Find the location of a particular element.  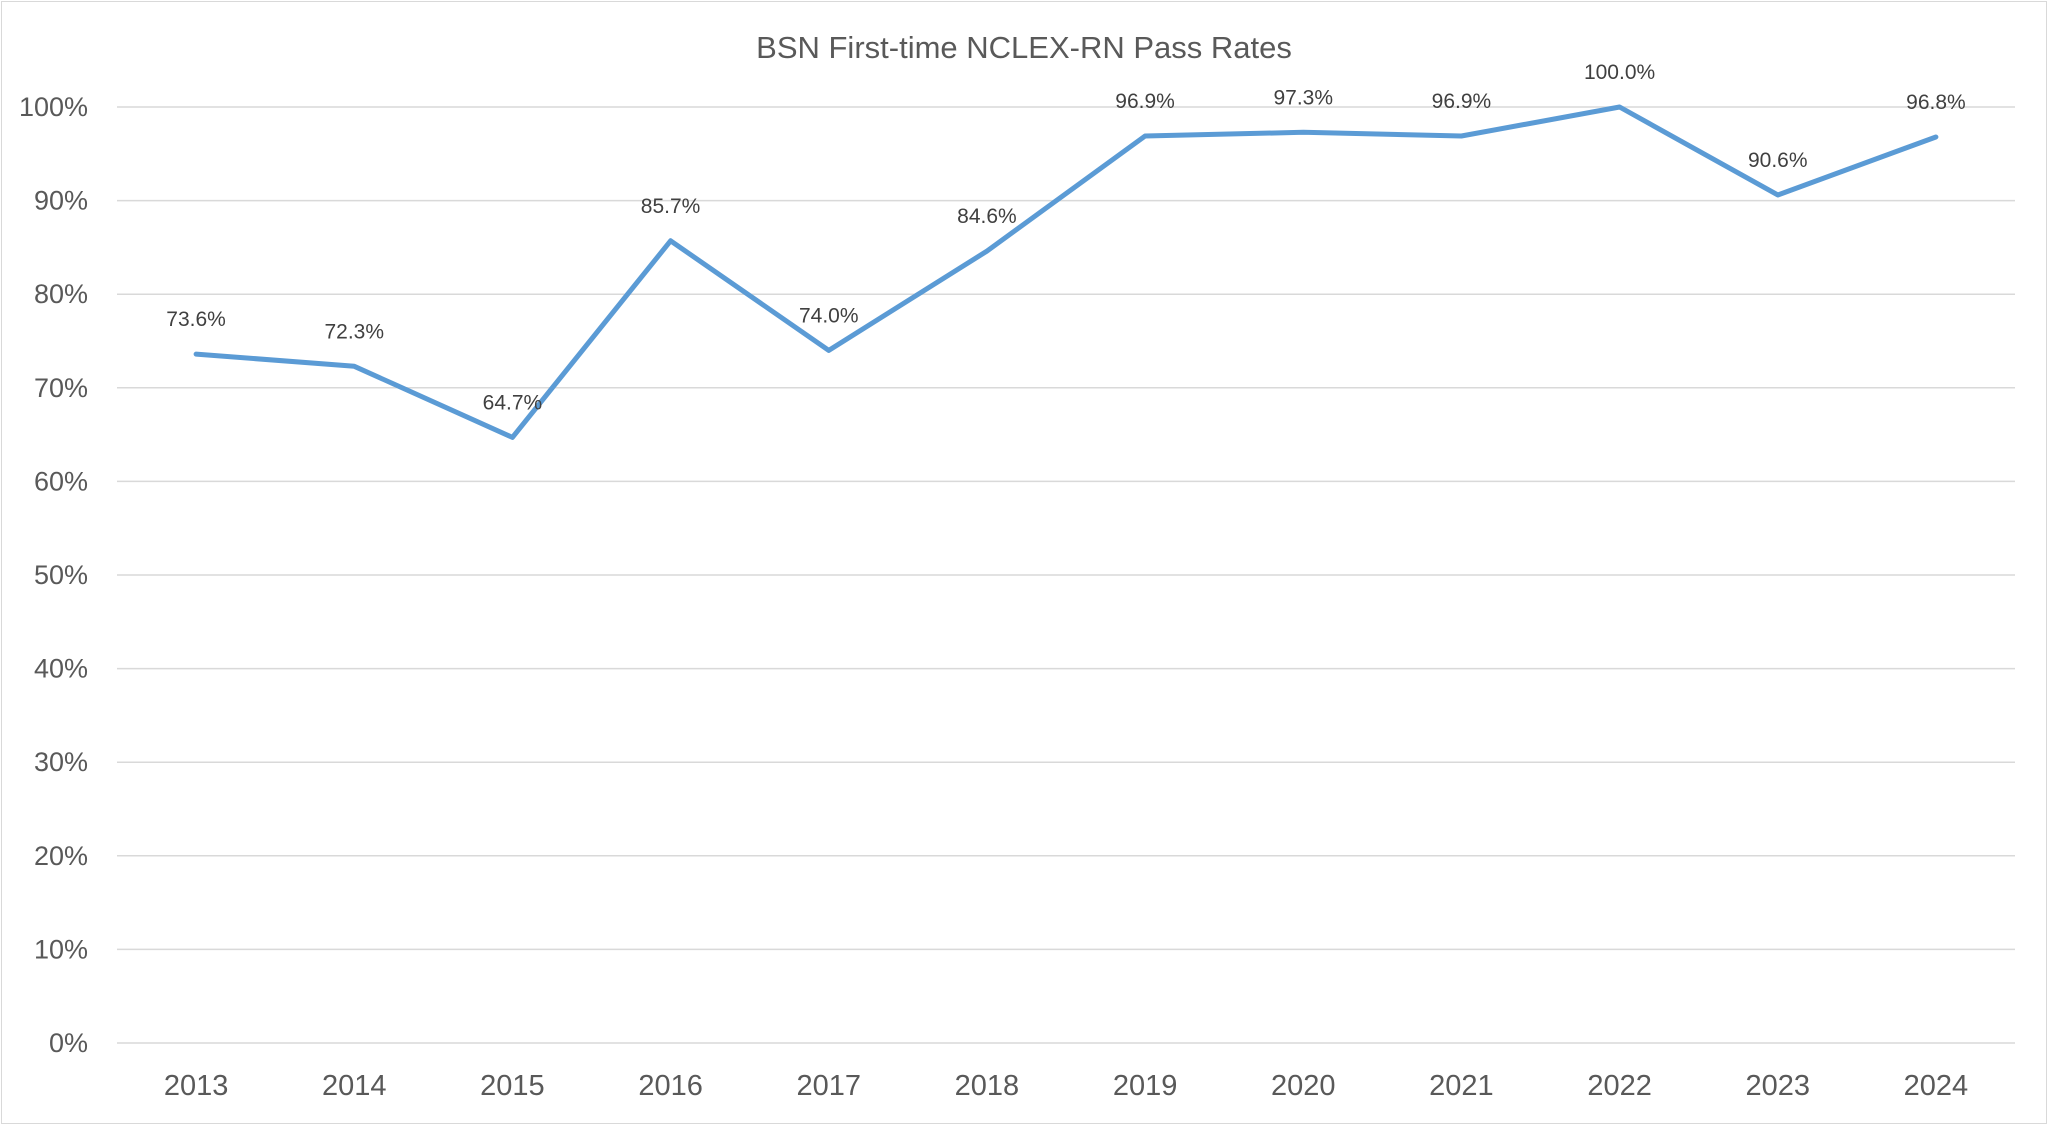

data-label: 85.7% is located at coordinates (671, 206).